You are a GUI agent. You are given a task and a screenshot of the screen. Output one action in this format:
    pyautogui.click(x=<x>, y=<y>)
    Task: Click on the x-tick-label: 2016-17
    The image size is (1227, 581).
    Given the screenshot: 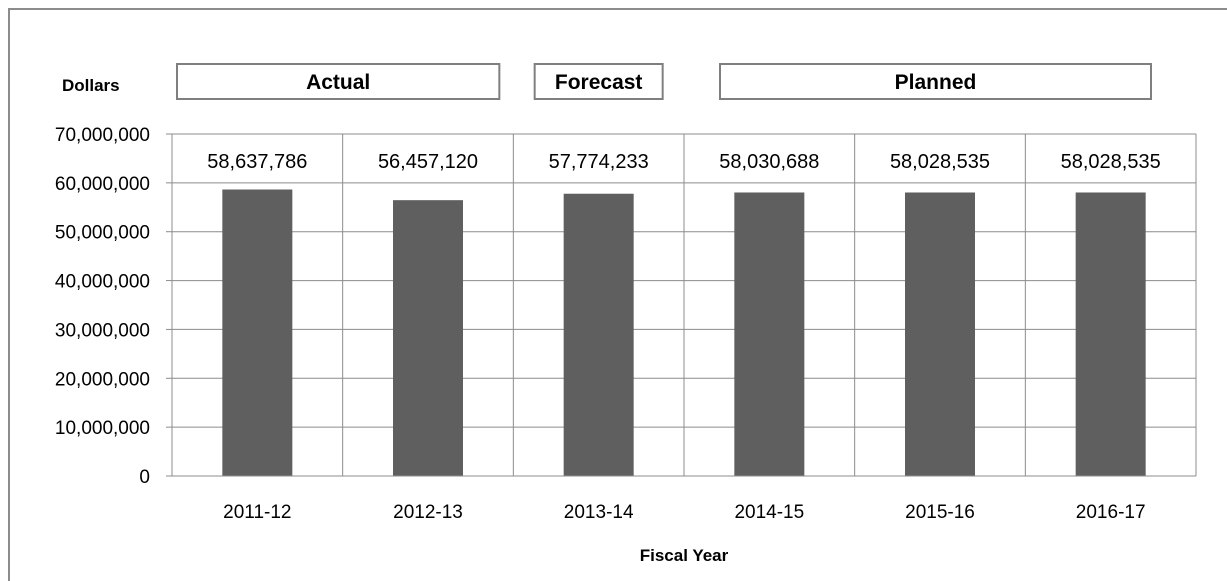 What is the action you would take?
    pyautogui.click(x=1111, y=512)
    